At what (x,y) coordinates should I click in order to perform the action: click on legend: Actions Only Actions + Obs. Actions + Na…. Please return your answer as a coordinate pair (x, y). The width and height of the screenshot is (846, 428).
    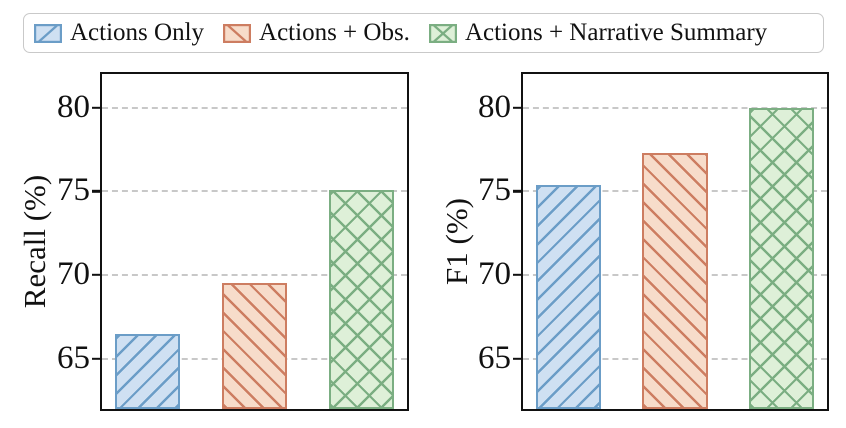
    Looking at the image, I should click on (423, 33).